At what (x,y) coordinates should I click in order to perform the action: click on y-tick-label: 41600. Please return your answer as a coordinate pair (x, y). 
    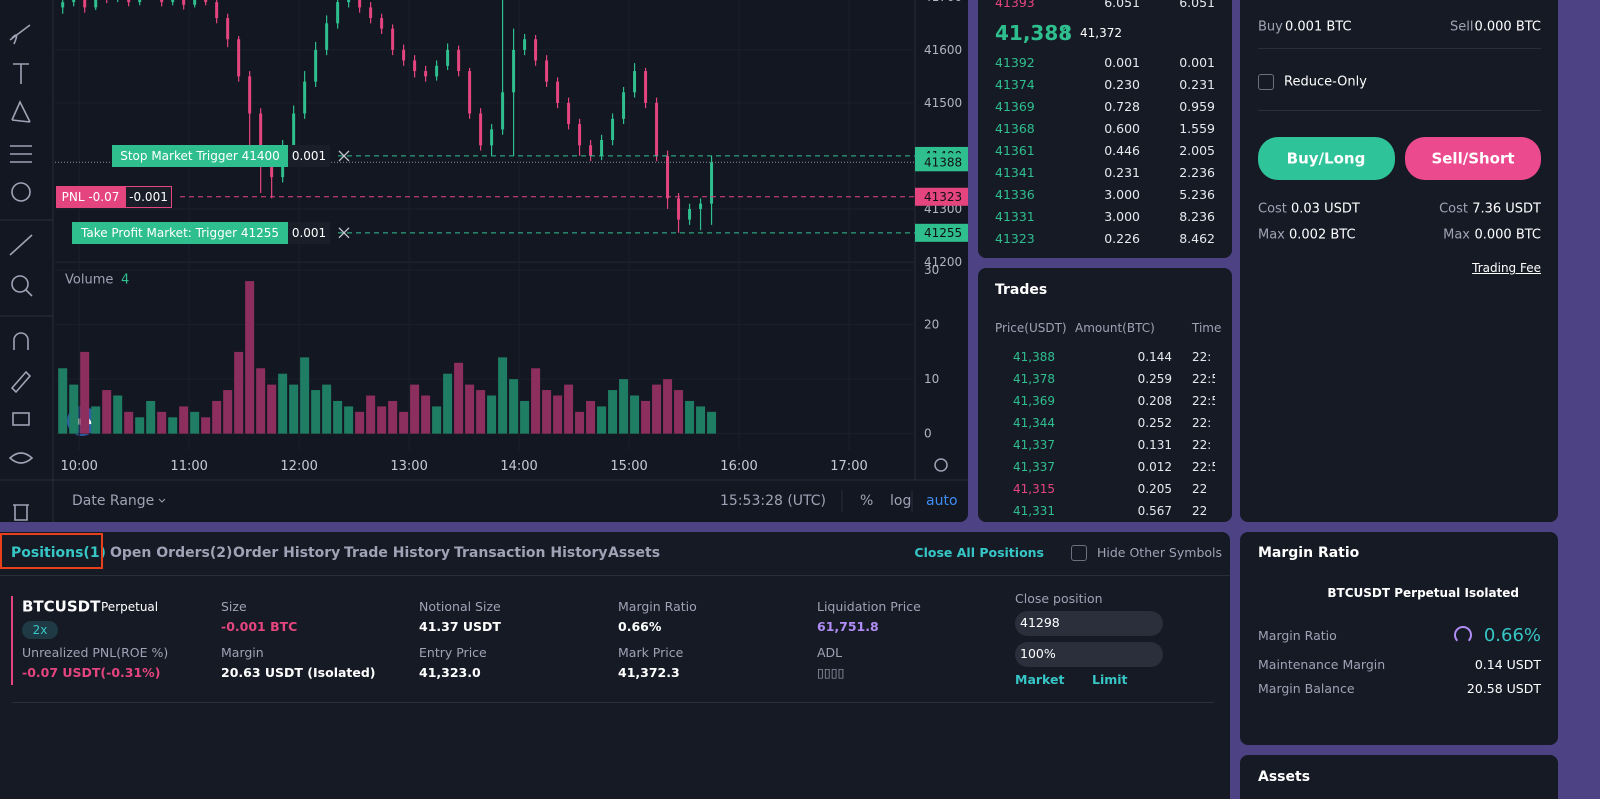
    Looking at the image, I should click on (943, 50).